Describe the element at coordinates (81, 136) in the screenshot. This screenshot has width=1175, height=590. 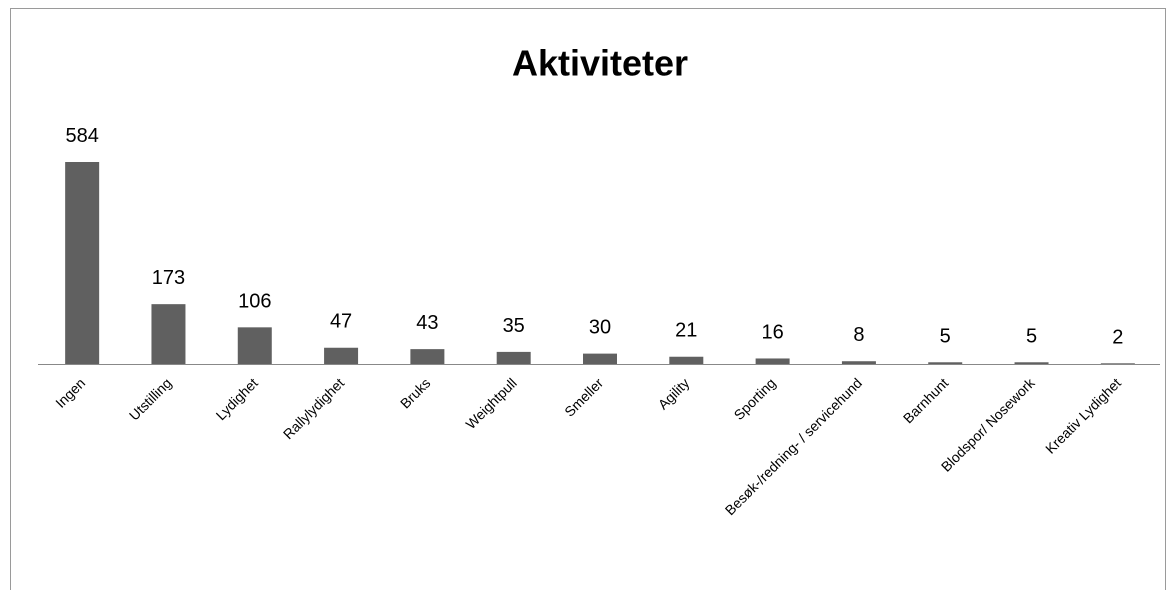
I see `data-label: 584` at that location.